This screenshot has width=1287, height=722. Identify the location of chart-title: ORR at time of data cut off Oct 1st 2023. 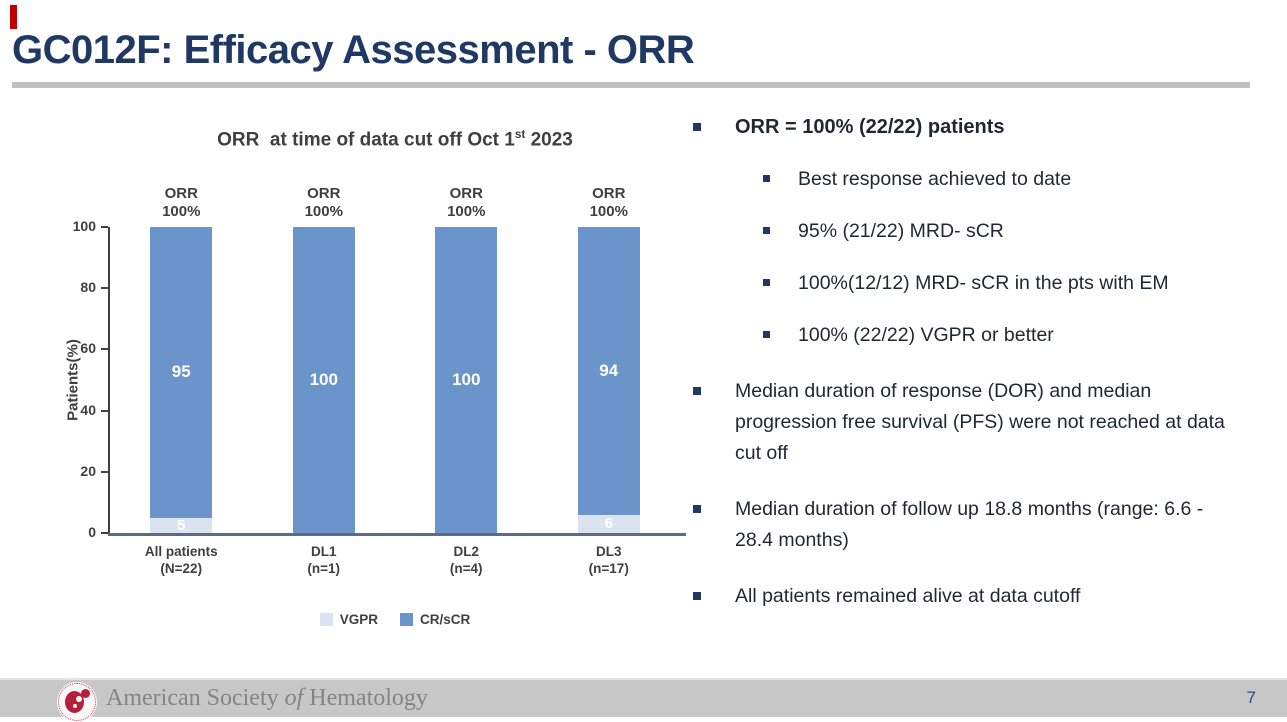
(395, 139).